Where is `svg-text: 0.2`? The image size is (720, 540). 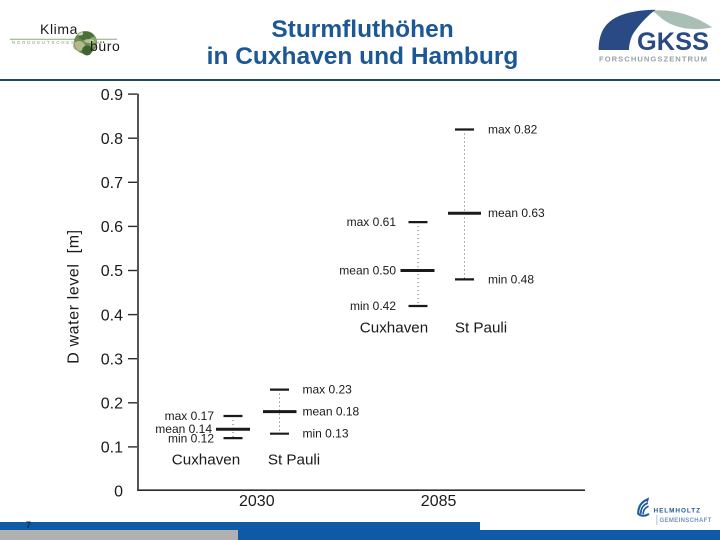 svg-text: 0.2 is located at coordinates (112, 404).